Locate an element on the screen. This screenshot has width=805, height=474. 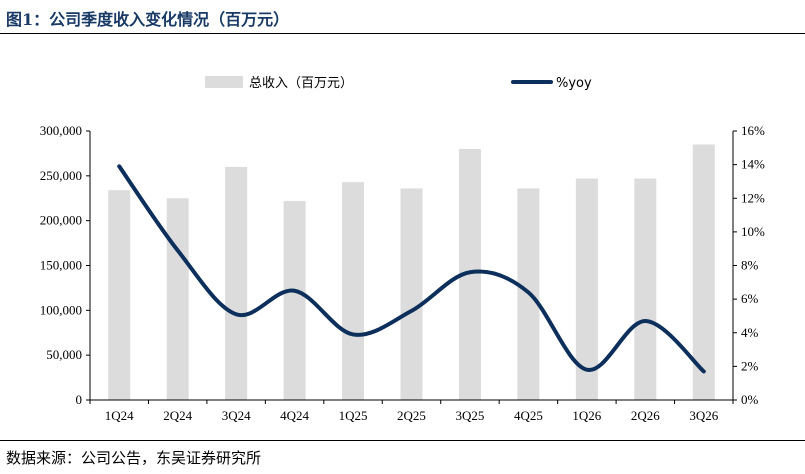
x-tick-label-3Q25: 3Q25 is located at coordinates (470, 415).